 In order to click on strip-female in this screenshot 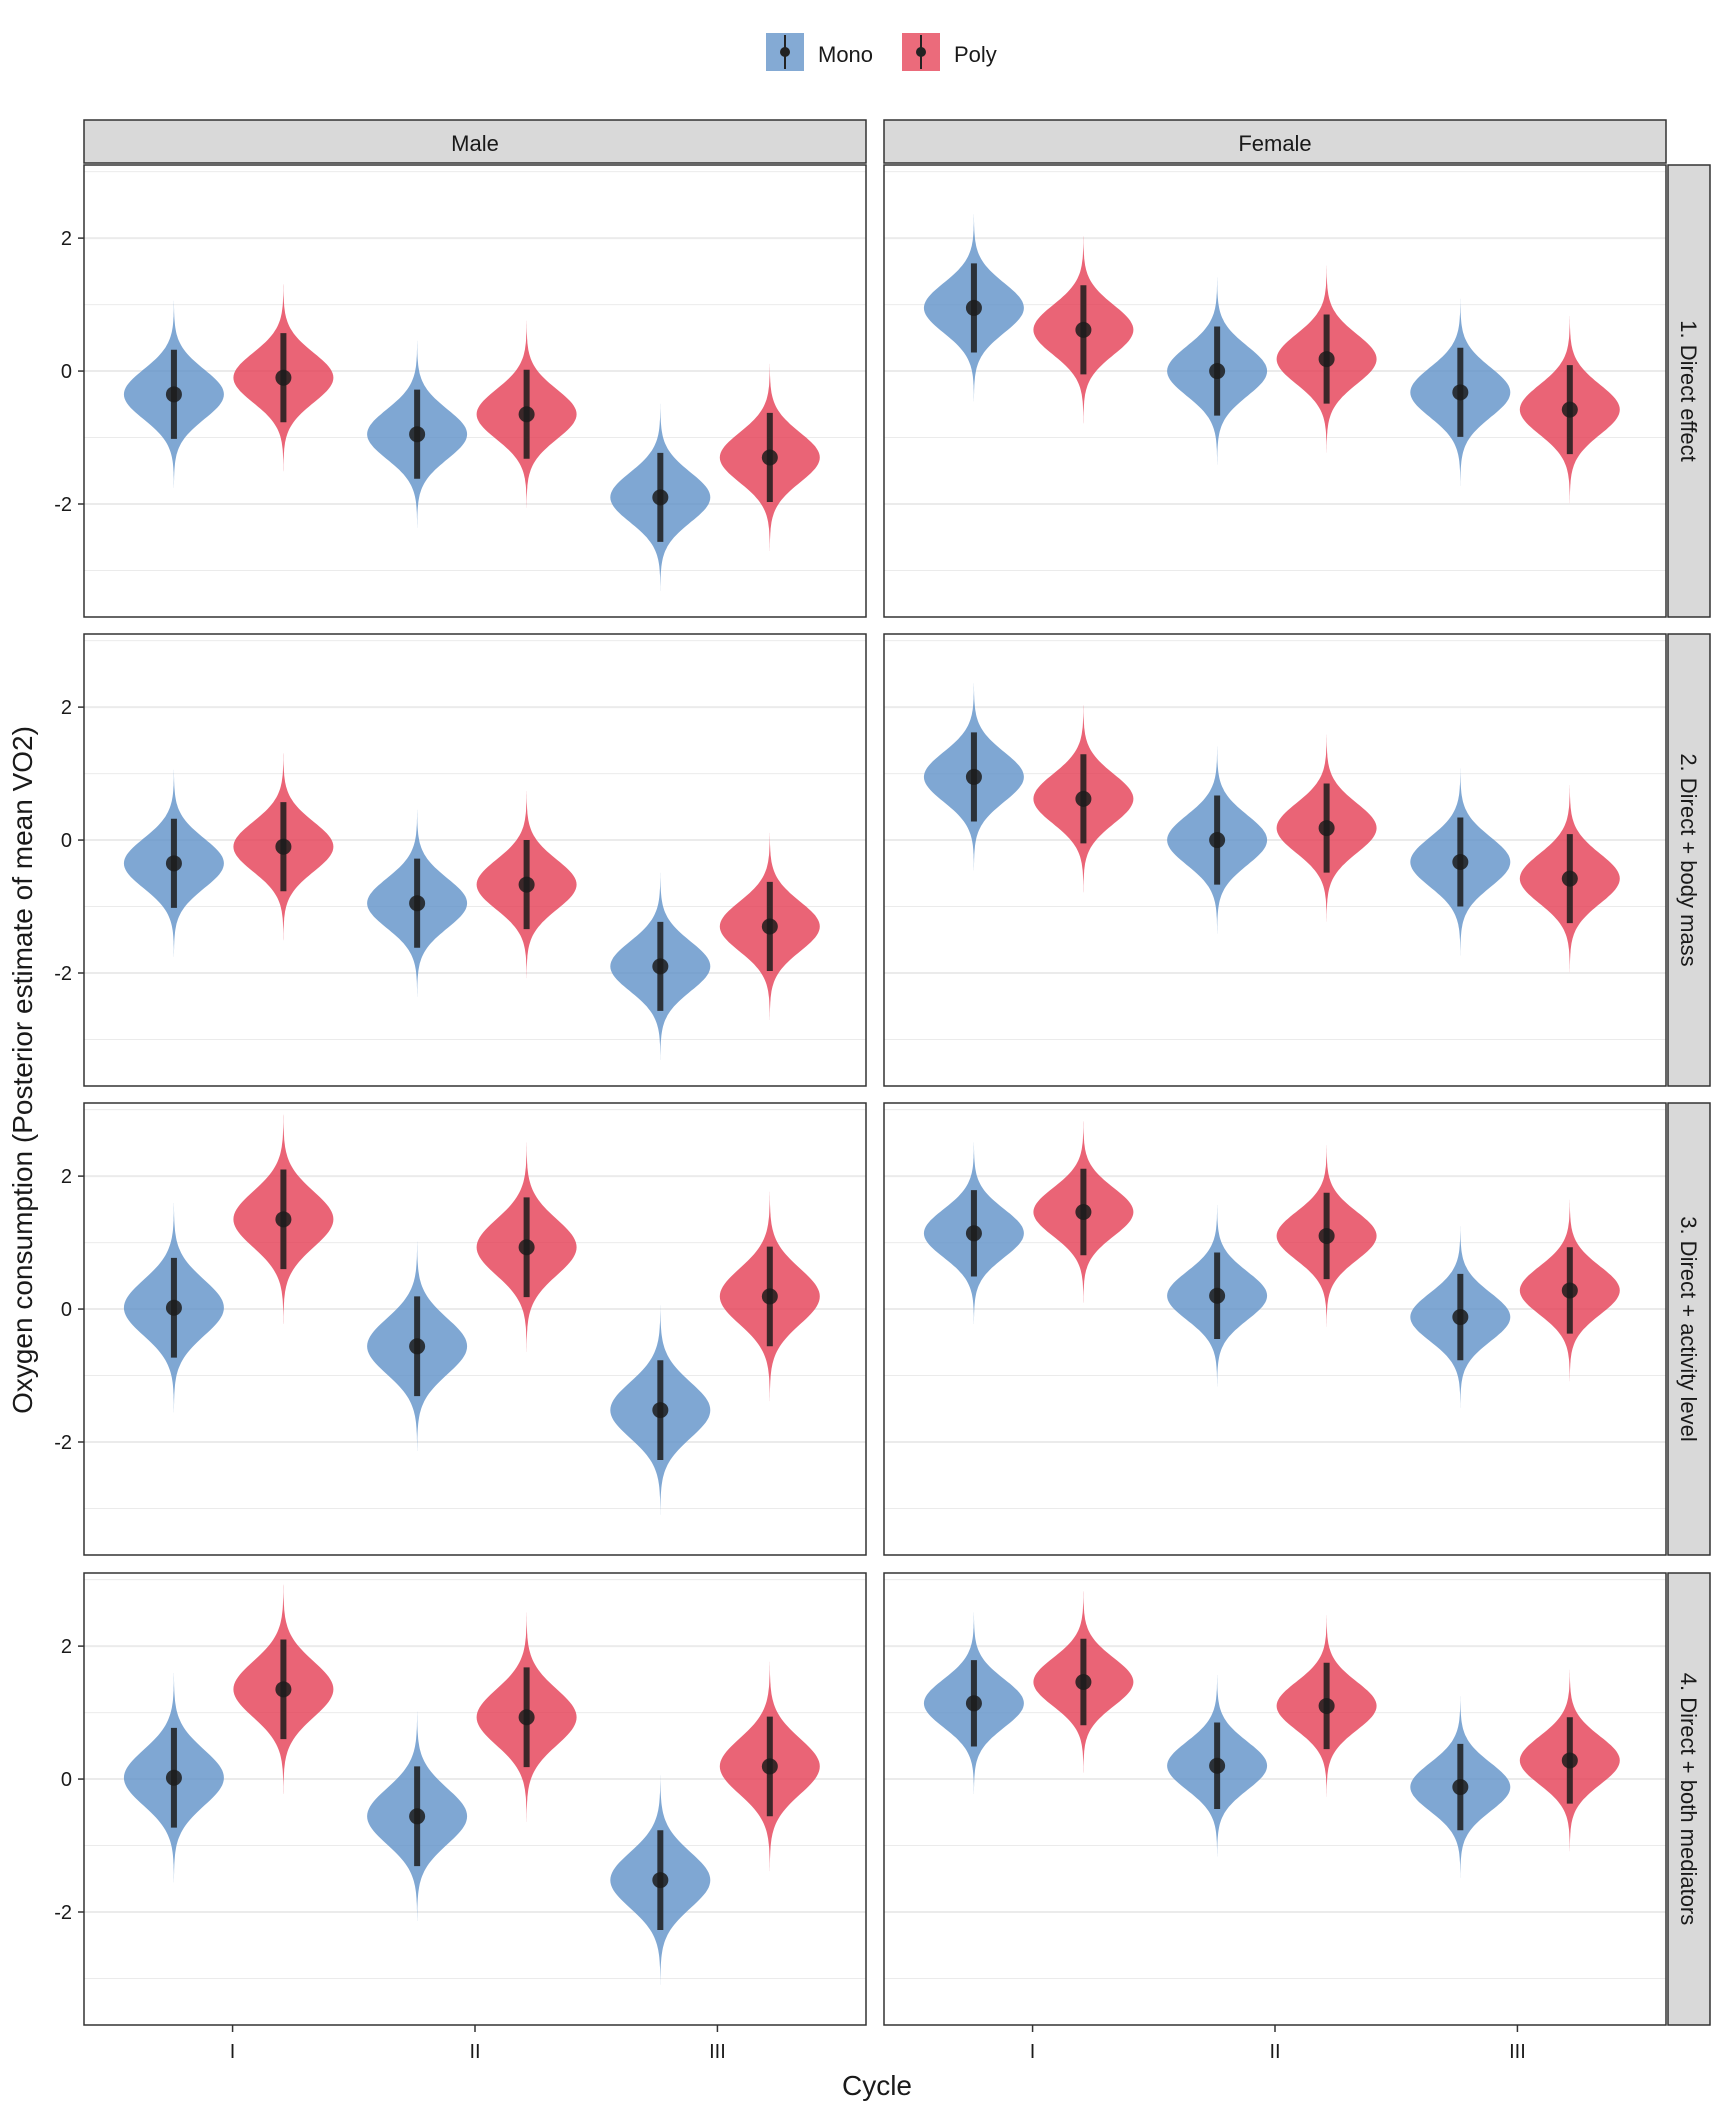, I will do `click(1275, 141)`.